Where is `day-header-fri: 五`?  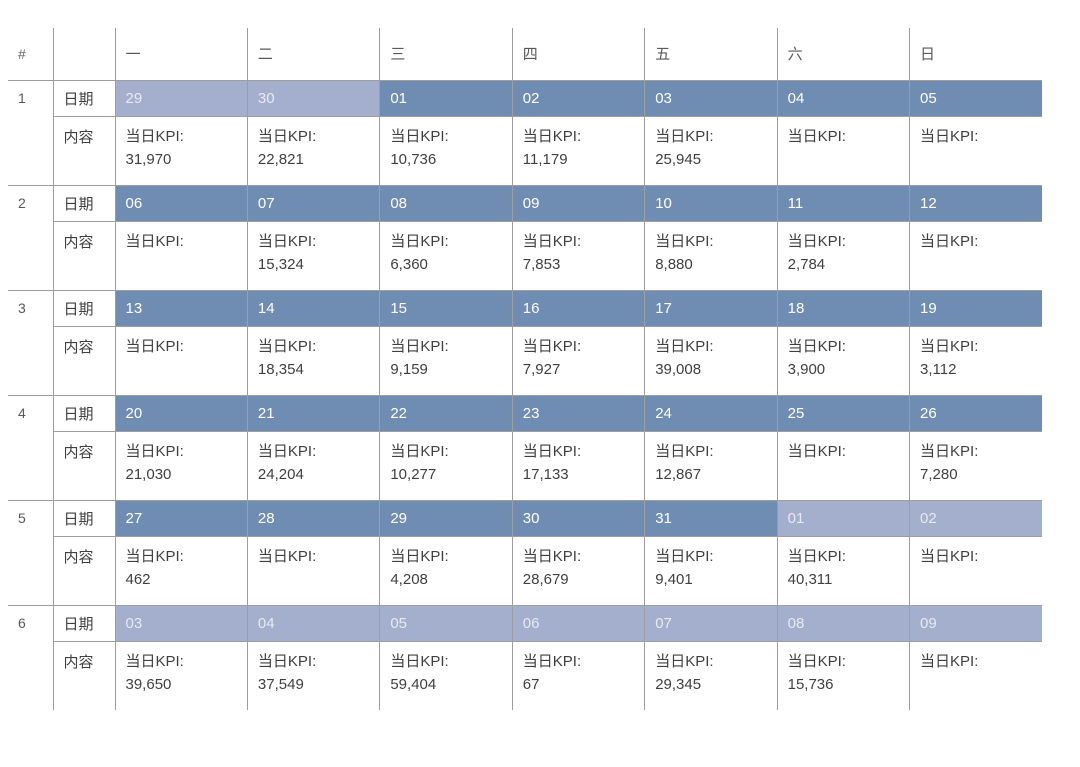 day-header-fri: 五 is located at coordinates (711, 54).